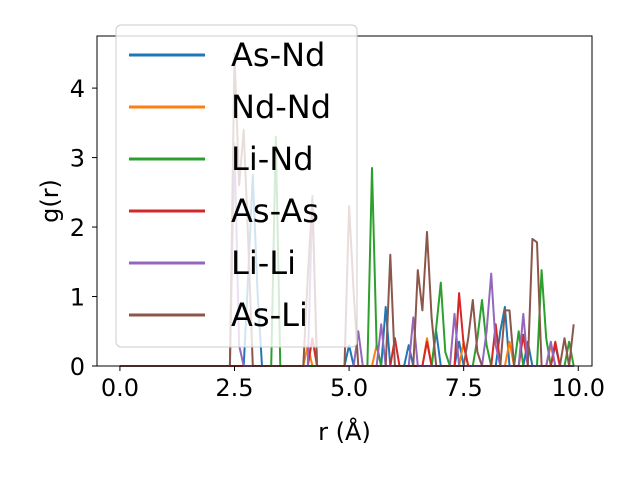 Image resolution: width=640 pixels, height=480 pixels. I want to click on y-tick-label: 3, so click(77, 159).